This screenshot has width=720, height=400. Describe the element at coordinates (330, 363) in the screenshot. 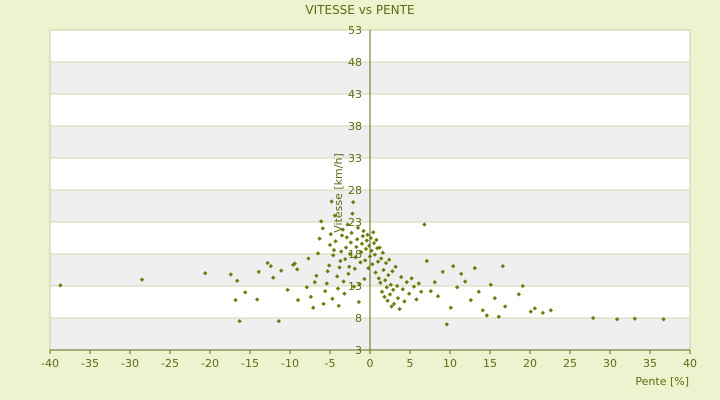

I see `x-tick-label: -5` at that location.